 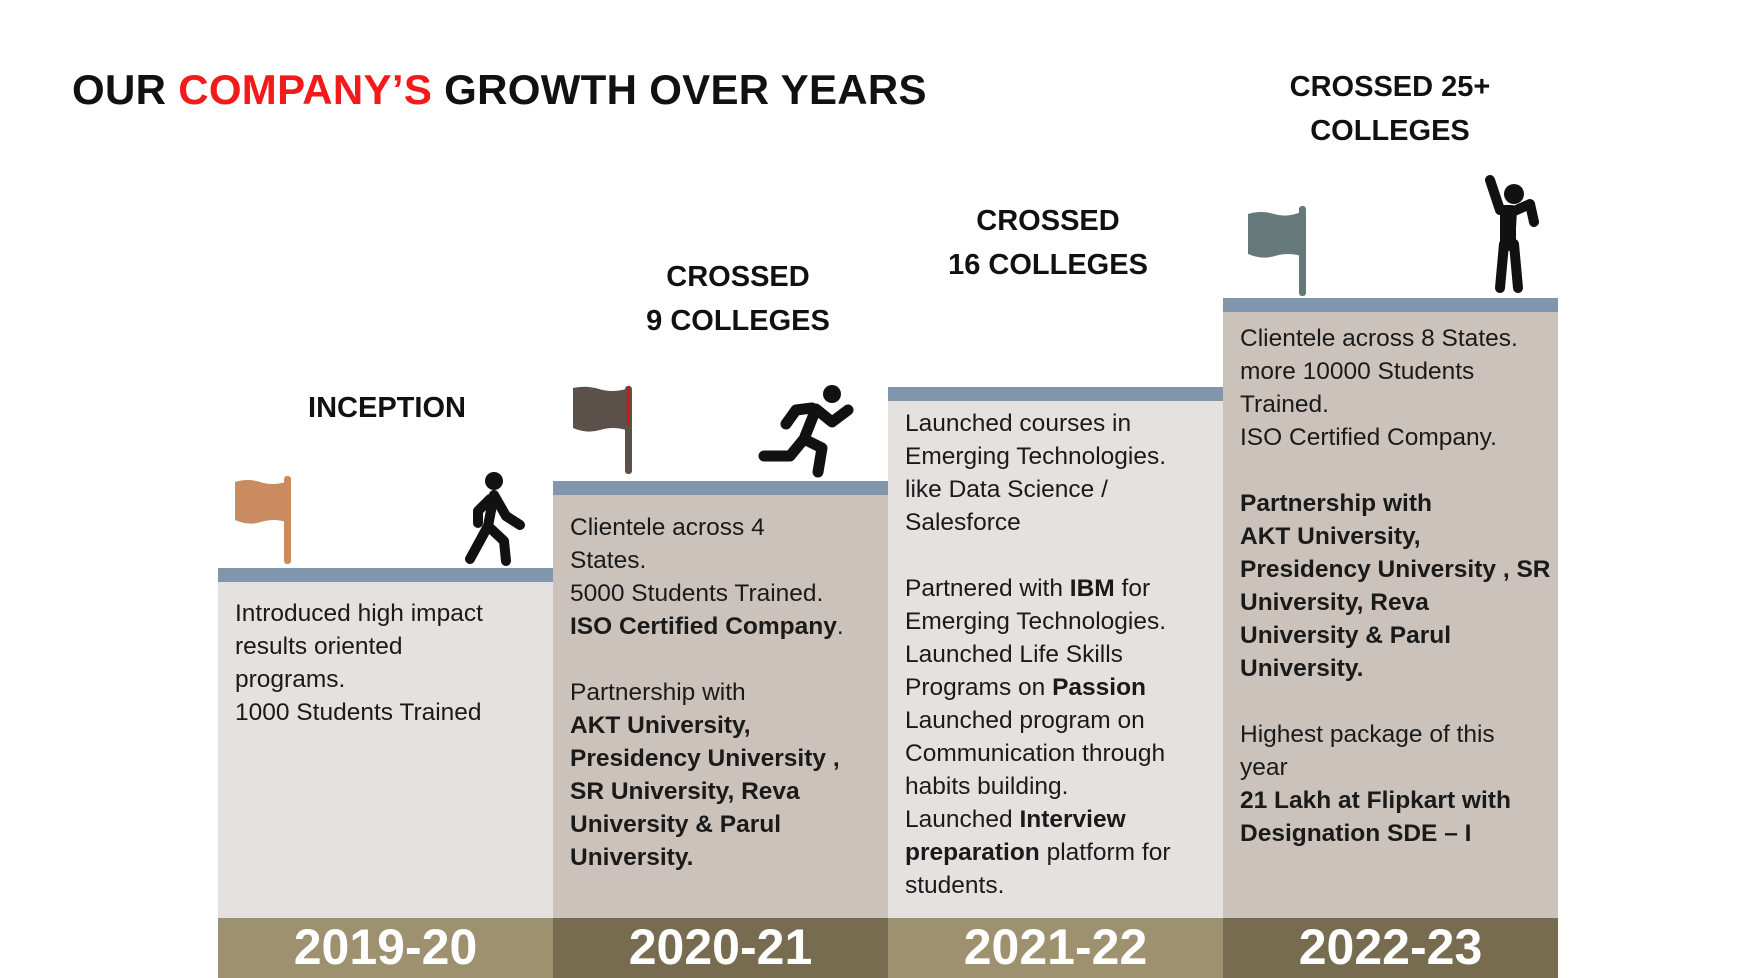 What do you see at coordinates (608, 560) in the screenshot?
I see `text: States.` at bounding box center [608, 560].